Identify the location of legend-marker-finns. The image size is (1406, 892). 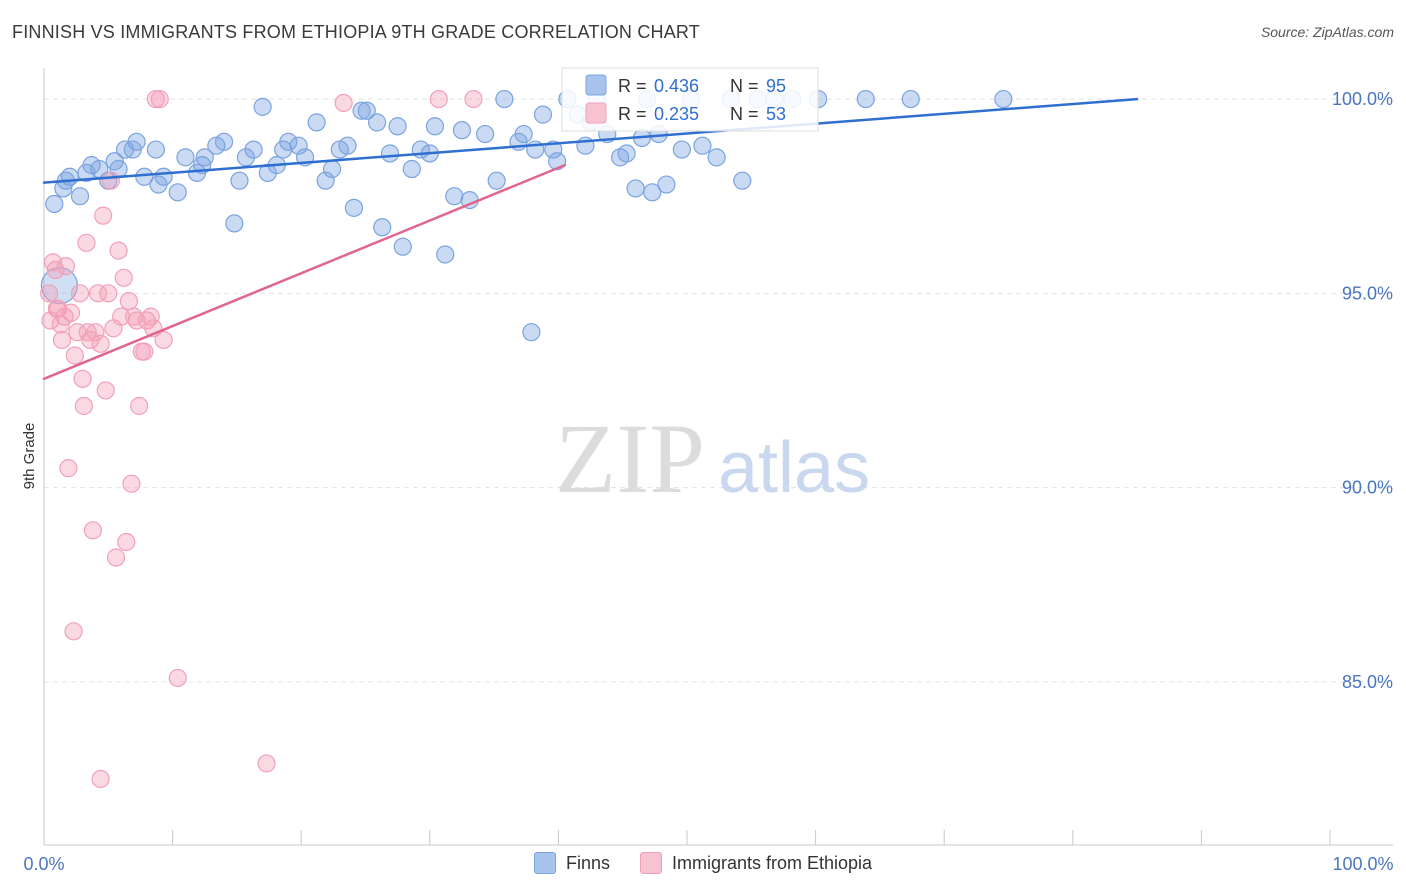
(544, 863).